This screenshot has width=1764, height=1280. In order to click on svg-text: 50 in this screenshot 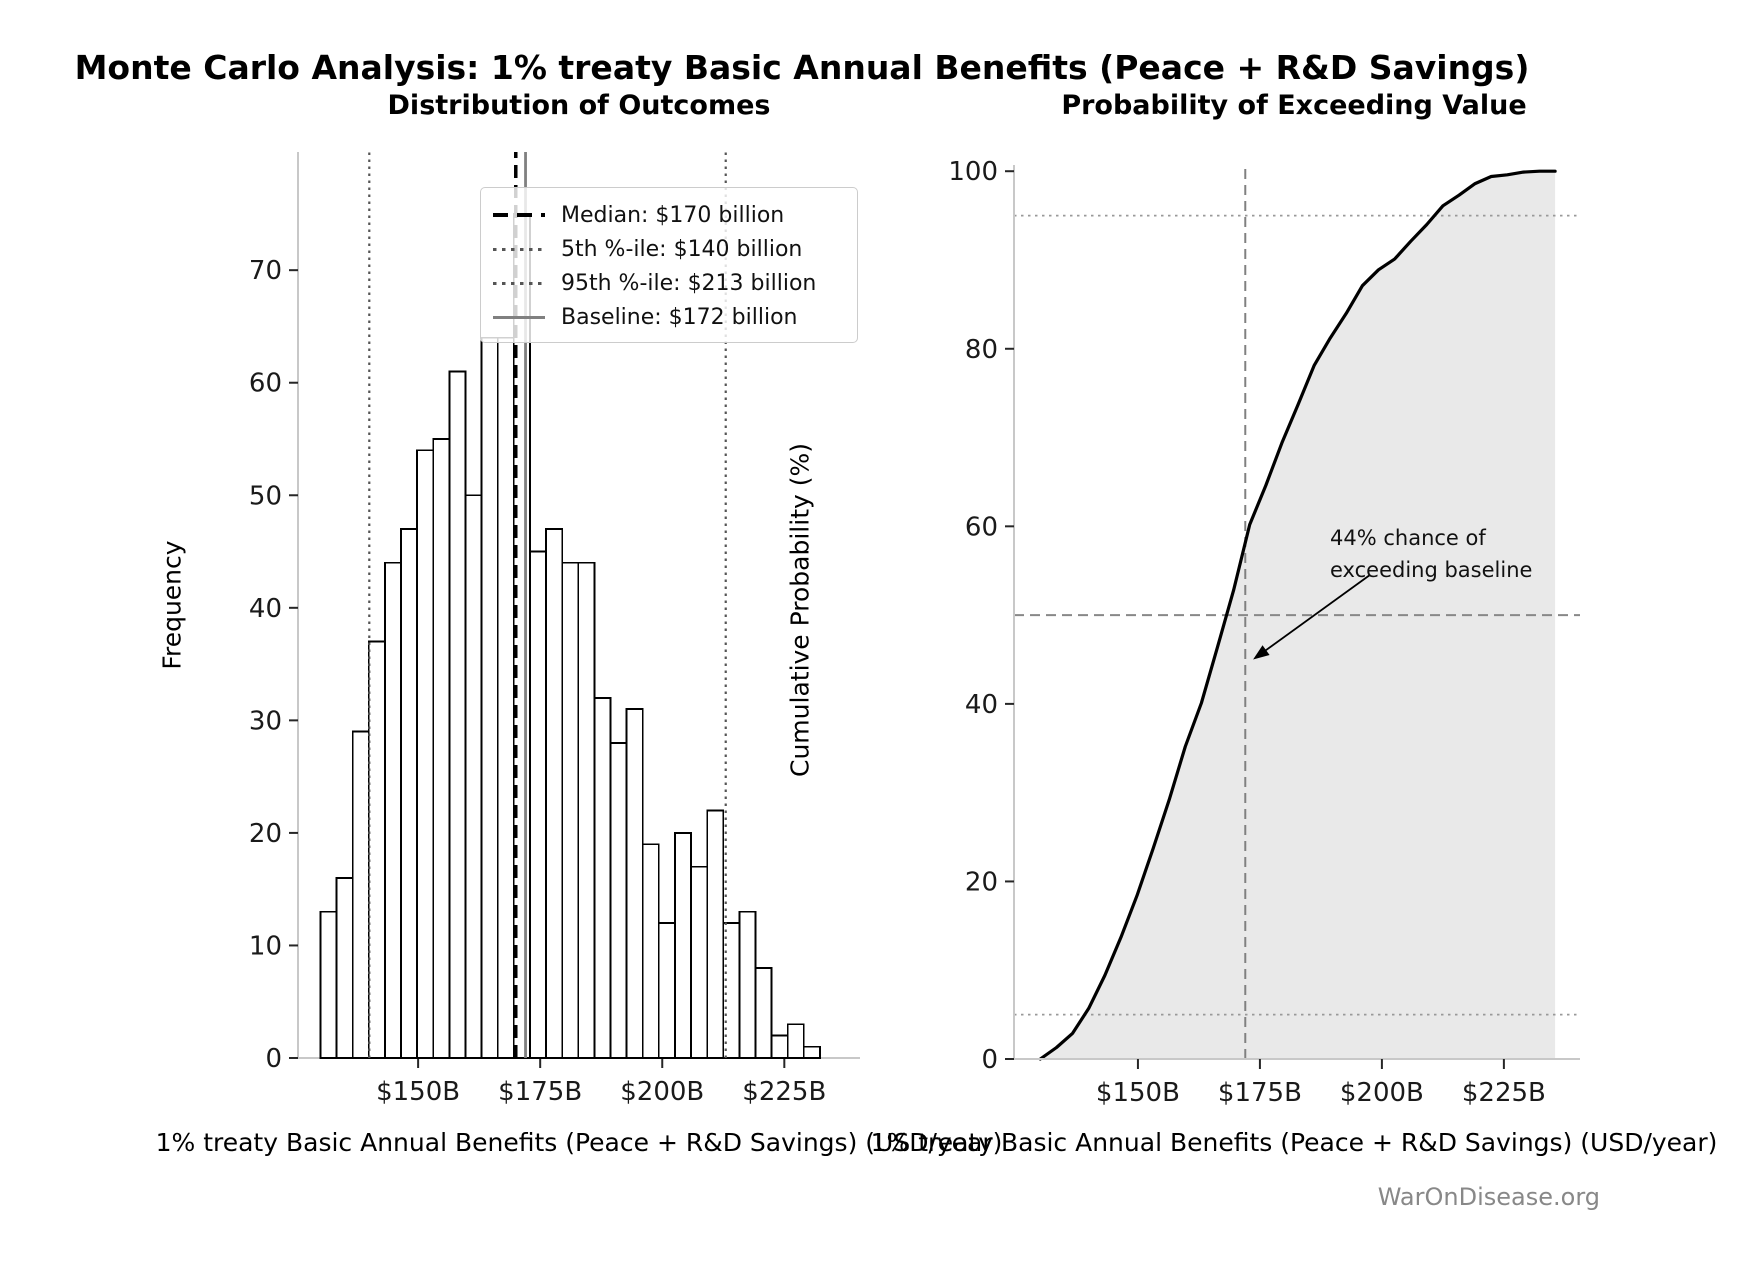, I will do `click(265, 496)`.